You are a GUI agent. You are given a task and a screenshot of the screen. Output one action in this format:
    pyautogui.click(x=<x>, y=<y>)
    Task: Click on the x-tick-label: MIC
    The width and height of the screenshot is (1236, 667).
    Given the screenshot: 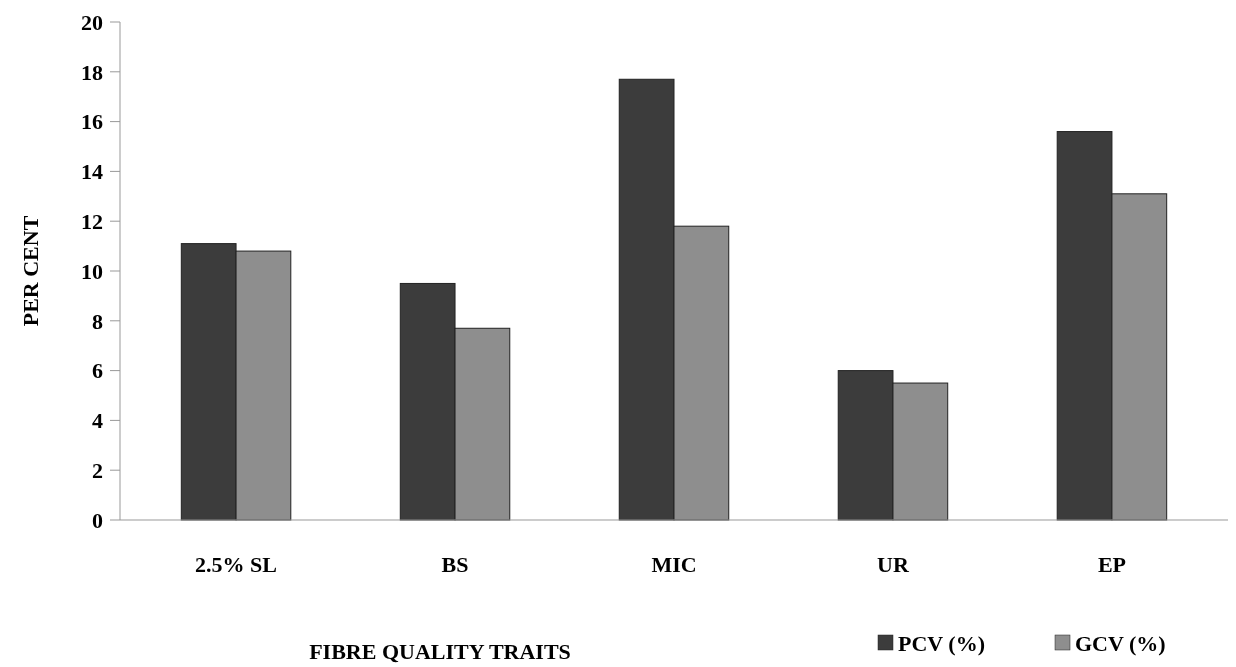 What is the action you would take?
    pyautogui.click(x=674, y=564)
    